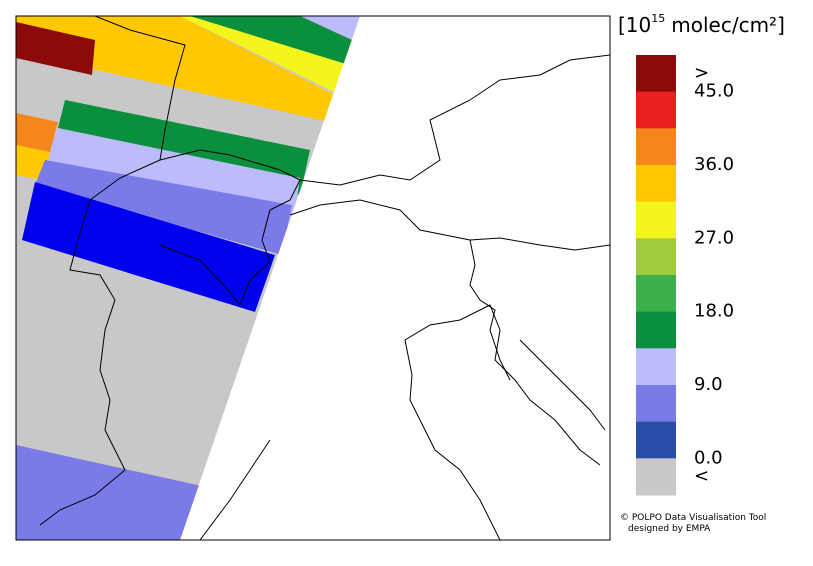 This screenshot has height=566, width=813. Describe the element at coordinates (714, 237) in the screenshot. I see `legend-label: 27.0` at that location.